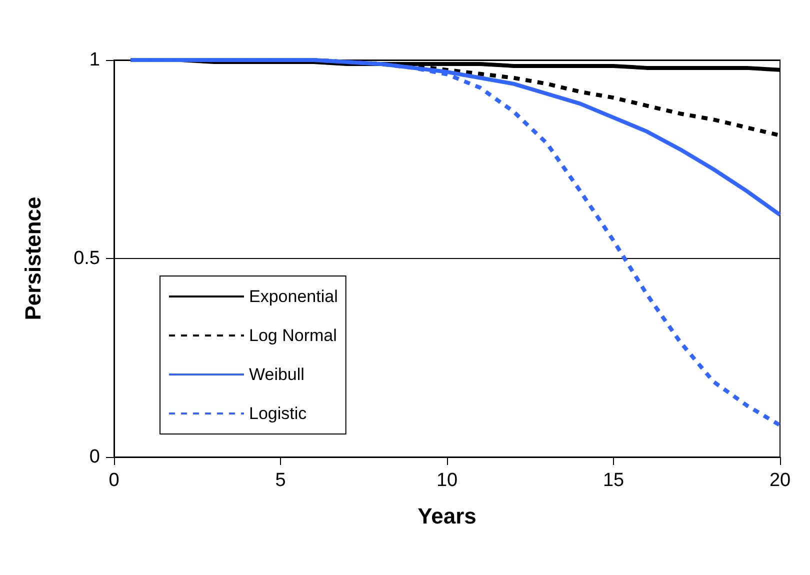 The width and height of the screenshot is (810, 575). I want to click on y-tick-label: 1, so click(94, 60).